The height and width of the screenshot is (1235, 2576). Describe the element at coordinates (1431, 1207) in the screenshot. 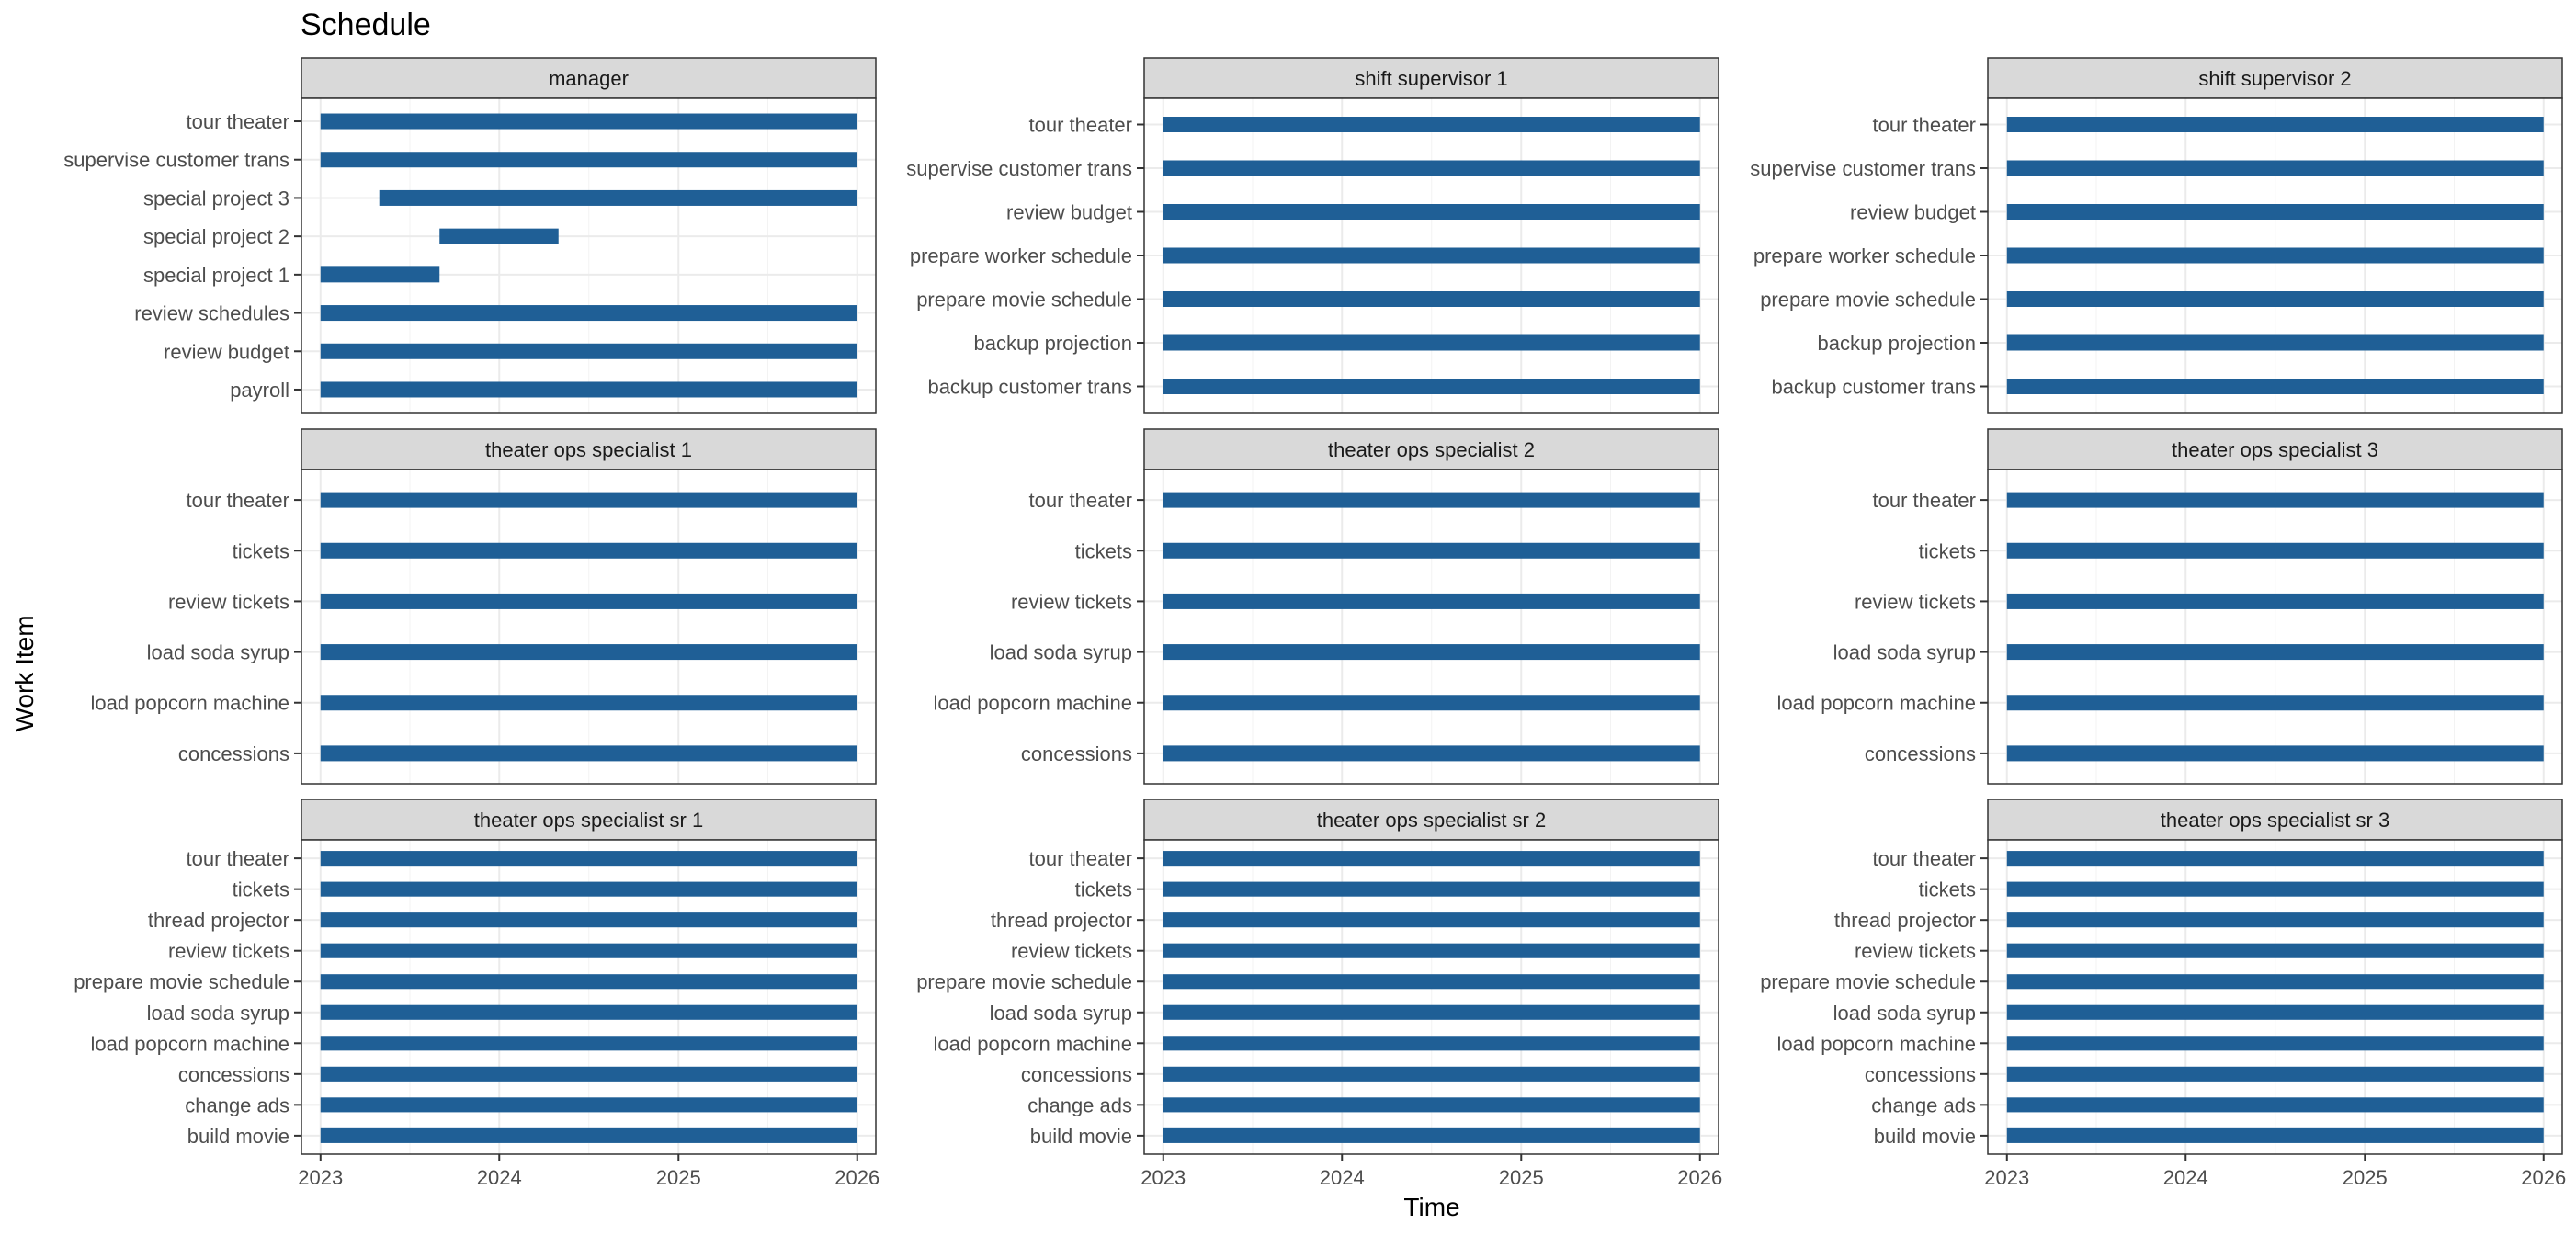

I see `x-axis-title: Time` at that location.